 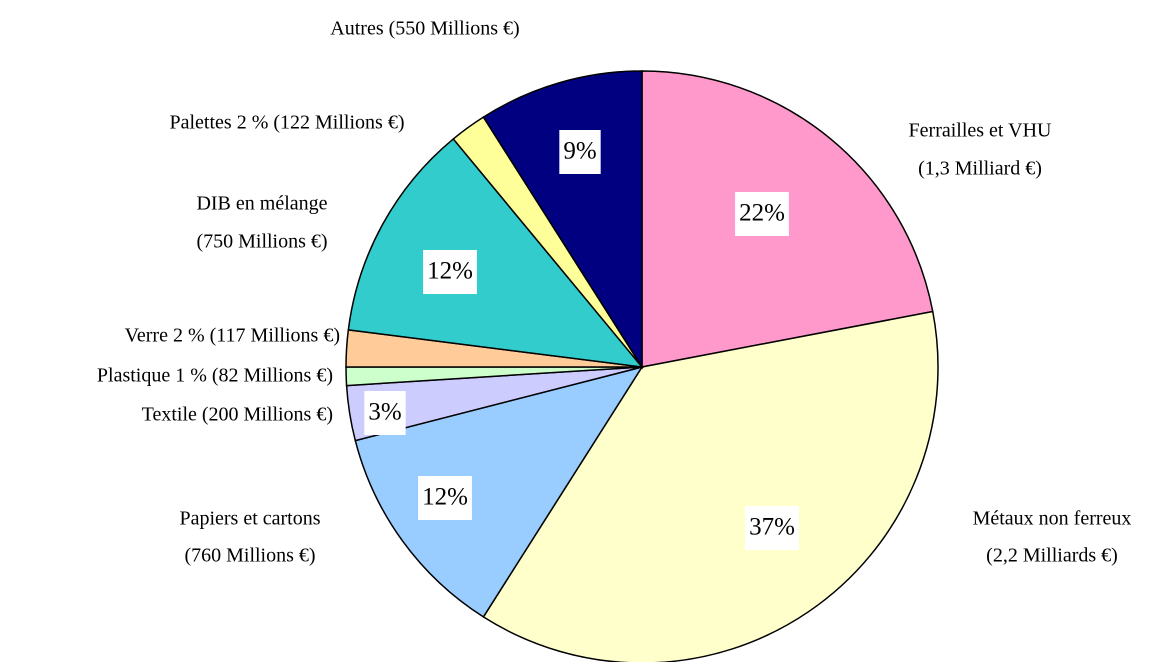 I want to click on slice-label: Textile (200 Millions €), so click(x=237, y=415).